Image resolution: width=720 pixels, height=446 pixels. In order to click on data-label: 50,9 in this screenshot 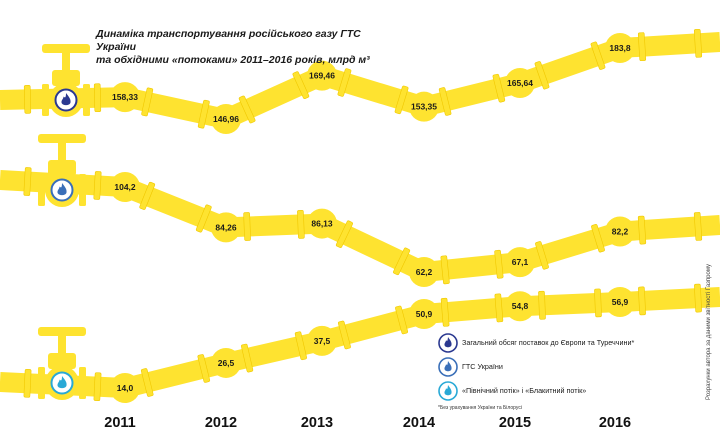, I will do `click(424, 314)`.